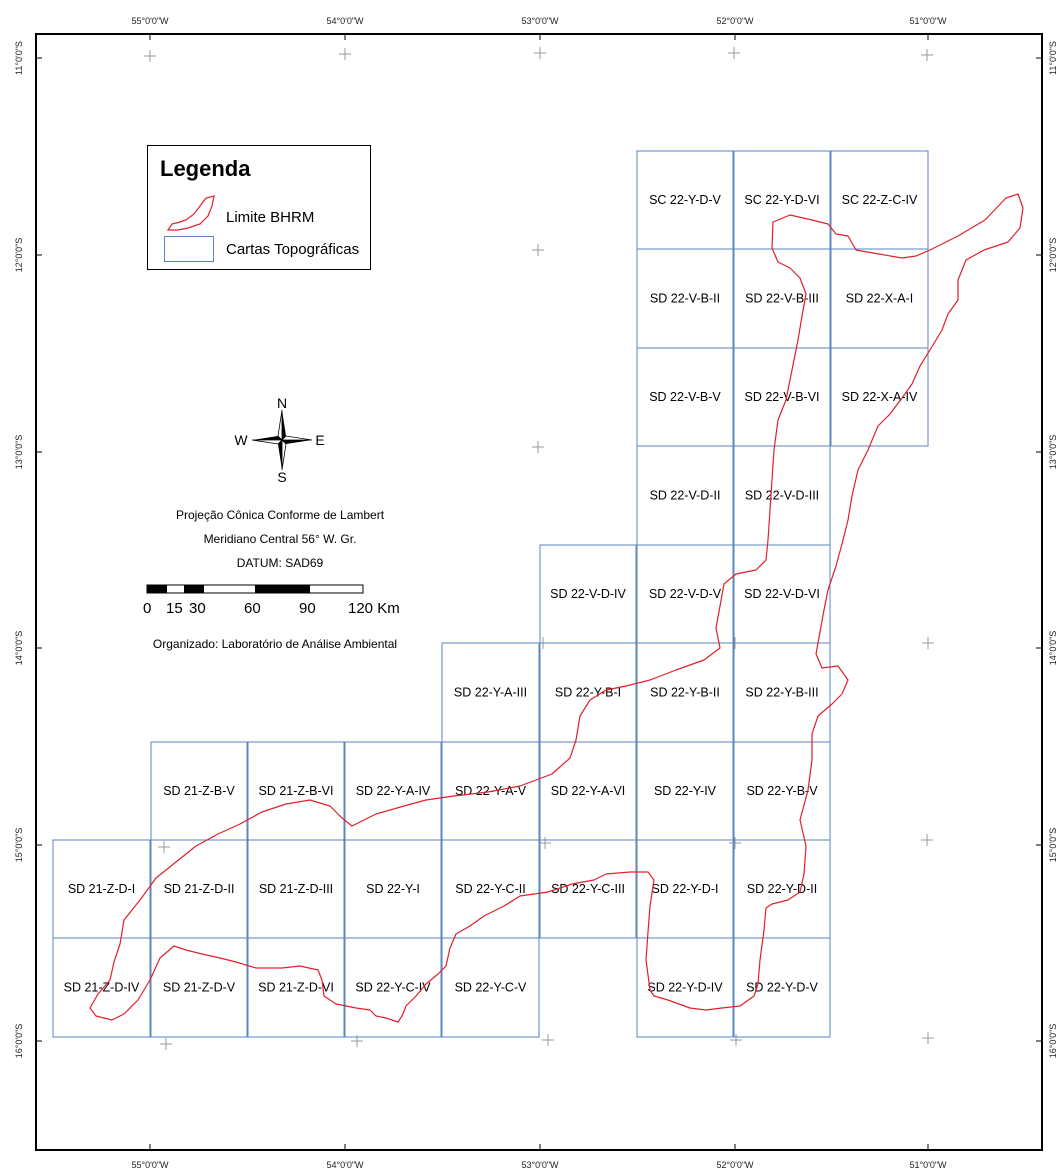 Image resolution: width=1059 pixels, height=1175 pixels. I want to click on sheet-label: SD 21-Z-D-IV, so click(102, 988).